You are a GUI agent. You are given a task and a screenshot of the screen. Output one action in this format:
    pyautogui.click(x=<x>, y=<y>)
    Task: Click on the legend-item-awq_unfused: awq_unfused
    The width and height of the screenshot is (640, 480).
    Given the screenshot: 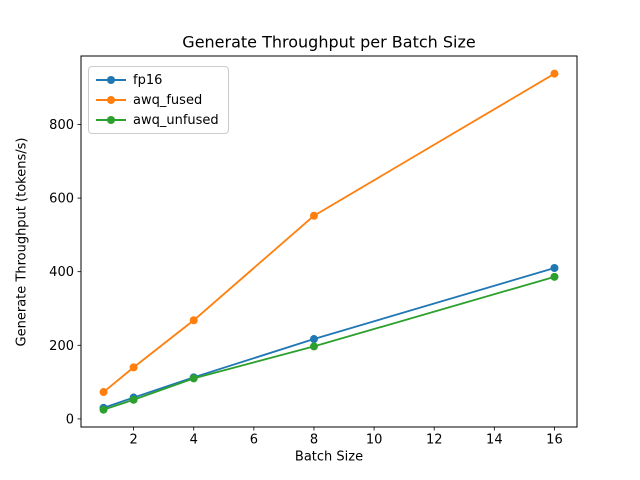 What is the action you would take?
    pyautogui.click(x=157, y=120)
    